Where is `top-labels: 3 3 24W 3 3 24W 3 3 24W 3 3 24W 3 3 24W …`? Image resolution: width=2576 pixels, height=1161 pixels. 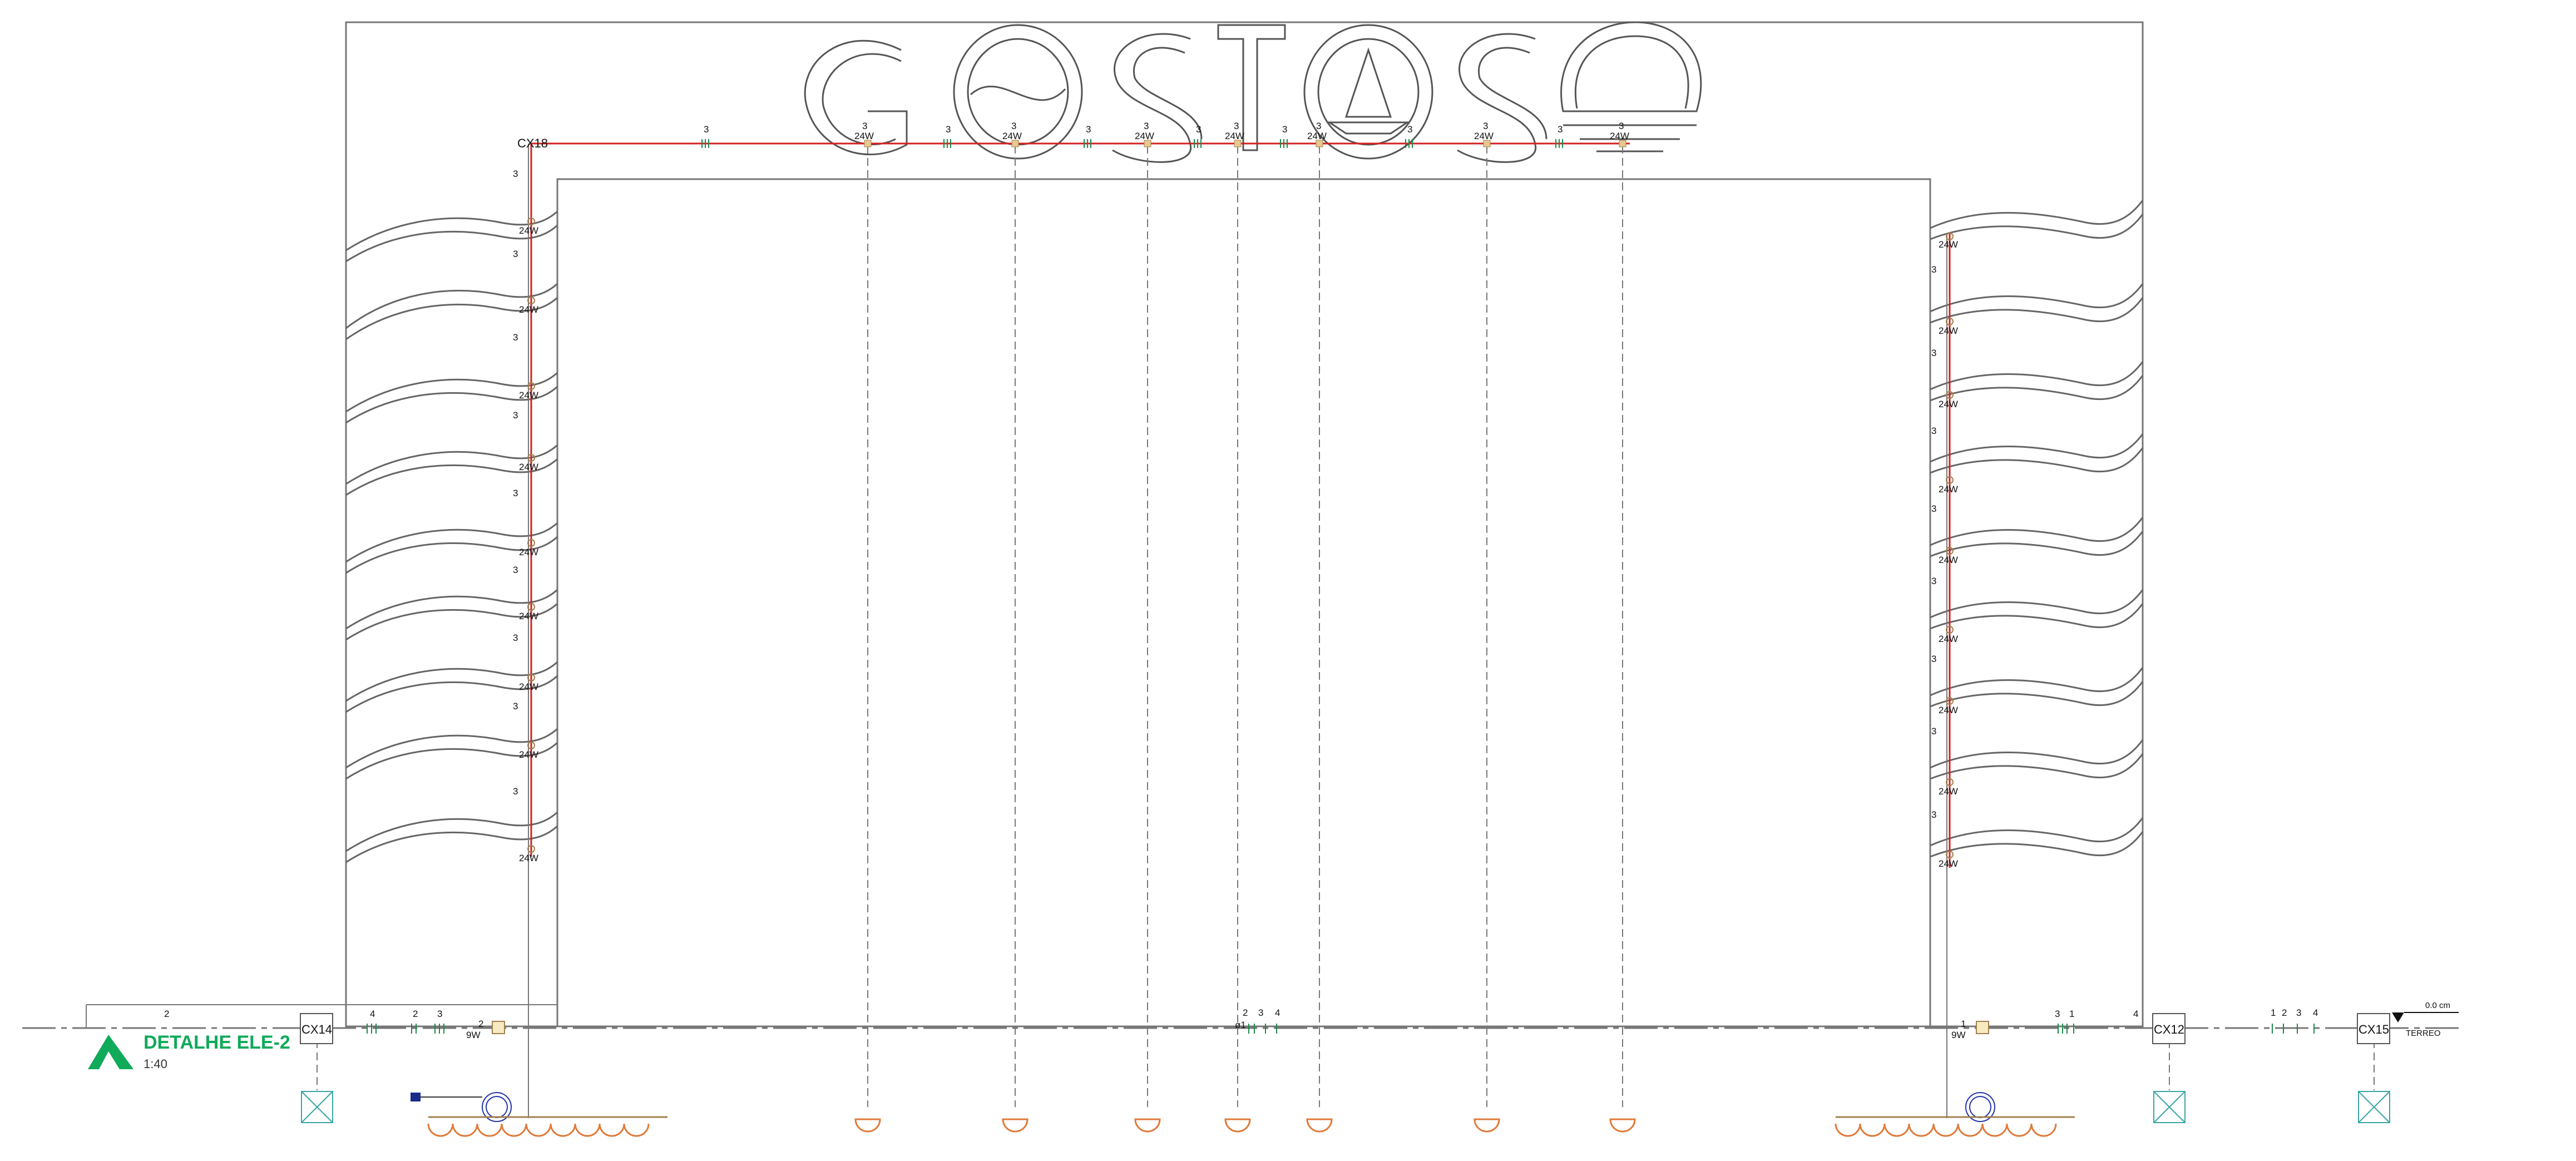
top-labels: 3 3 24W 3 3 24W 3 3 24W 3 3 24W 3 3 24W … is located at coordinates (1073, 135).